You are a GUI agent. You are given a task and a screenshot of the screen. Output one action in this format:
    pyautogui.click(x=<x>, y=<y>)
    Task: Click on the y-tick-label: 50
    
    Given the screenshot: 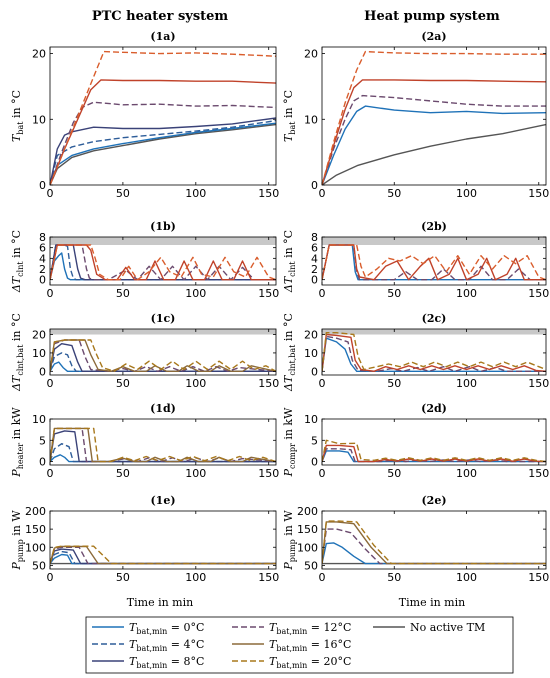 What is the action you would take?
    pyautogui.click(x=39, y=565)
    